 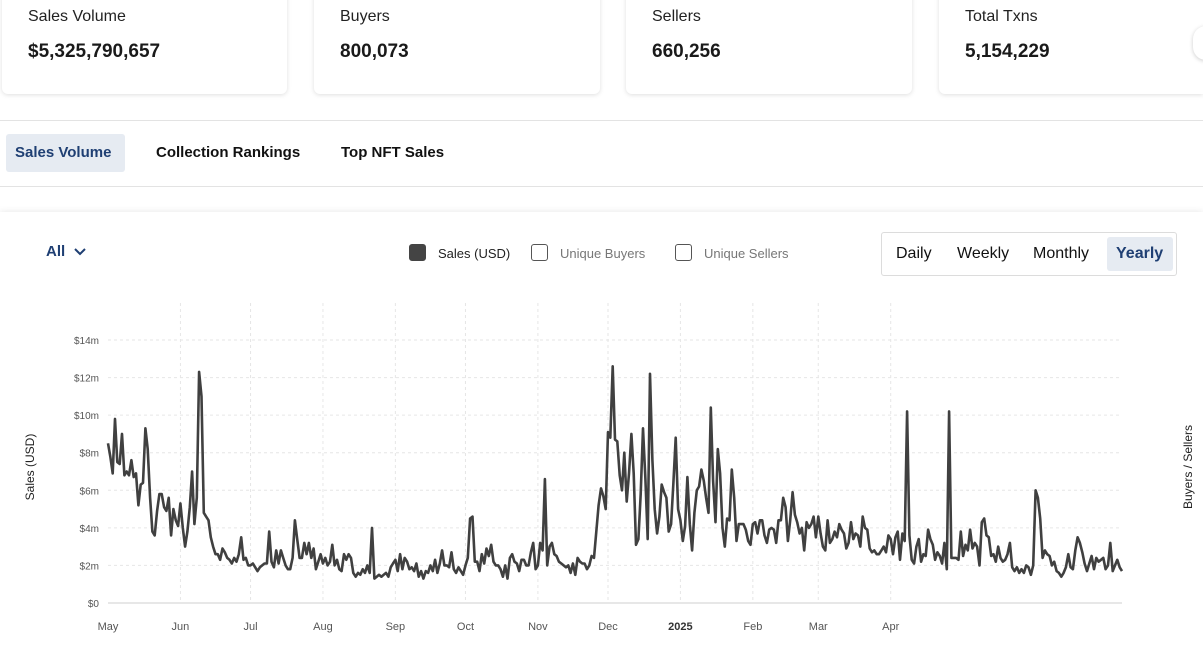 What do you see at coordinates (746, 253) in the screenshot?
I see `legend-label: Unique Sellers` at bounding box center [746, 253].